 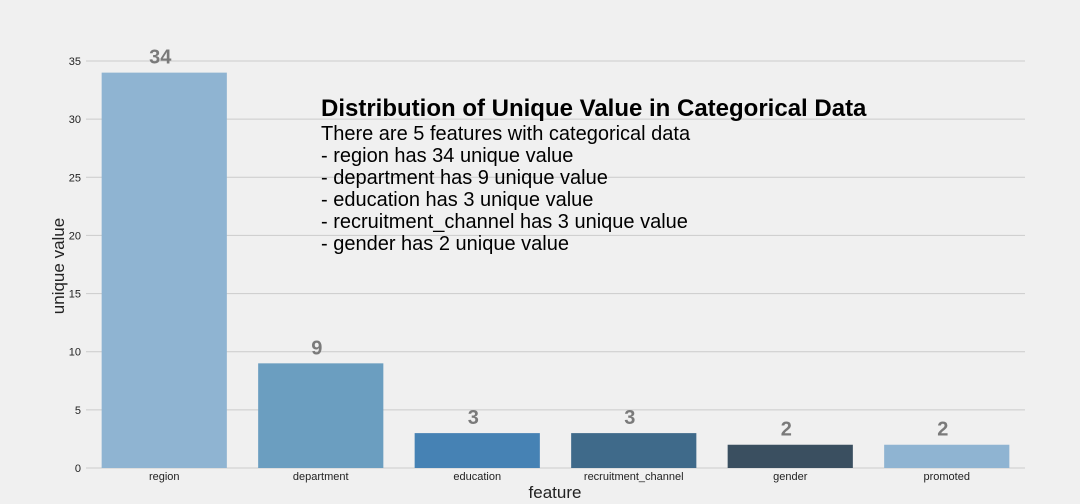 I want to click on bar-promoted, so click(x=947, y=456).